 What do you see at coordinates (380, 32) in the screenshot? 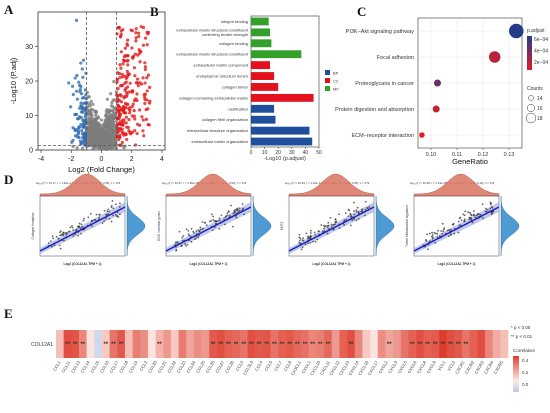
I see `kegg-term-label: PI3K−Akt signaling pathway` at bounding box center [380, 32].